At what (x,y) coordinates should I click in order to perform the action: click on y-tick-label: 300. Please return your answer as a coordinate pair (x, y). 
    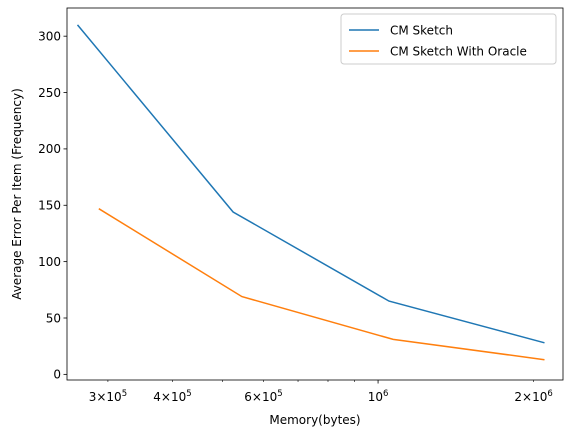
    Looking at the image, I should click on (49, 36).